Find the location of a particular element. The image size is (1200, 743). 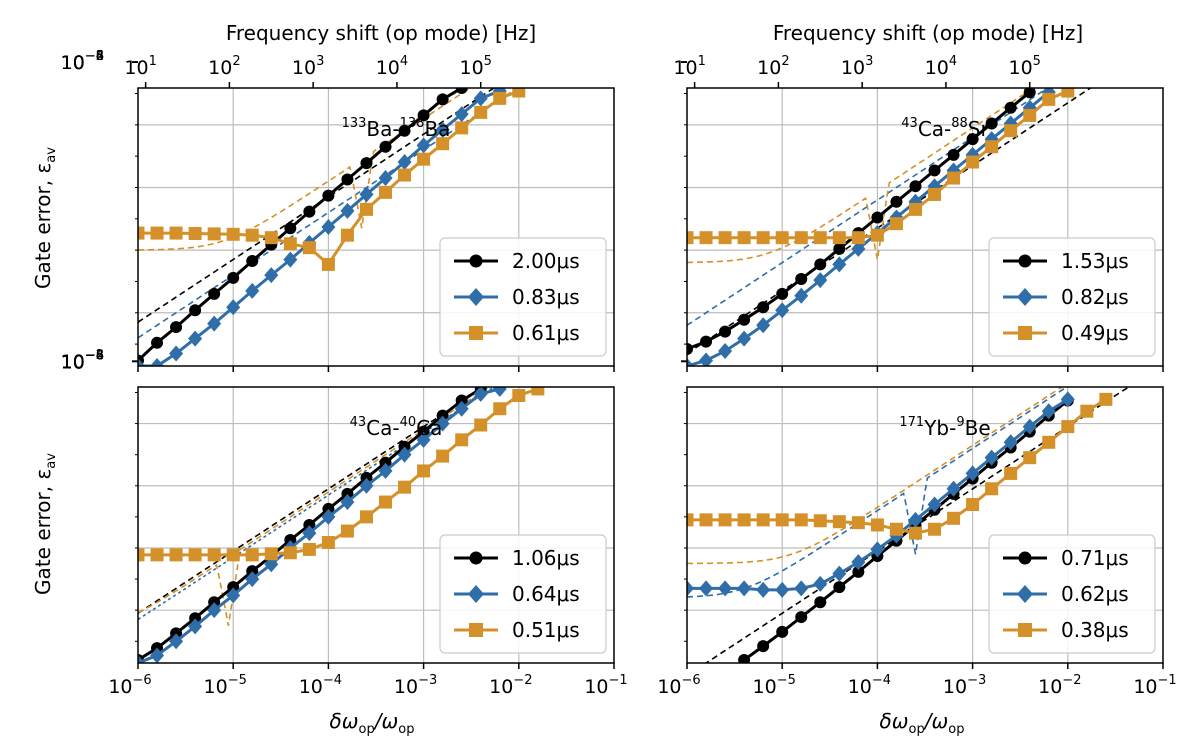

y-axis-label-bottom: Gate error, εav is located at coordinates (45, 524).